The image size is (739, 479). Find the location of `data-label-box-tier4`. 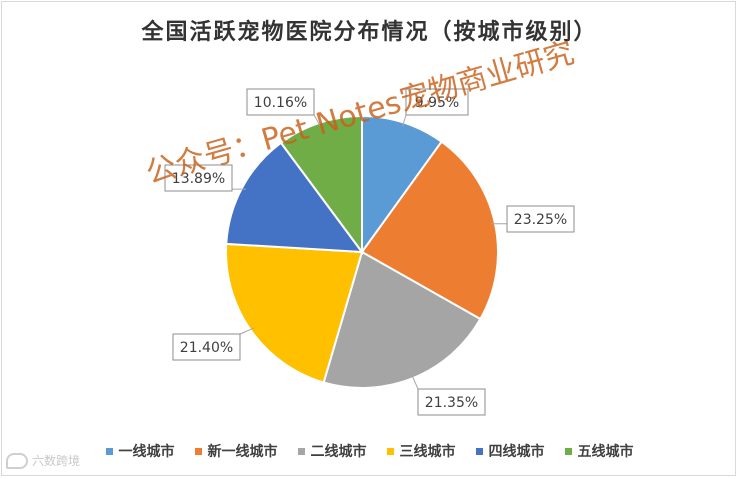

data-label-box-tier4 is located at coordinates (198, 178).